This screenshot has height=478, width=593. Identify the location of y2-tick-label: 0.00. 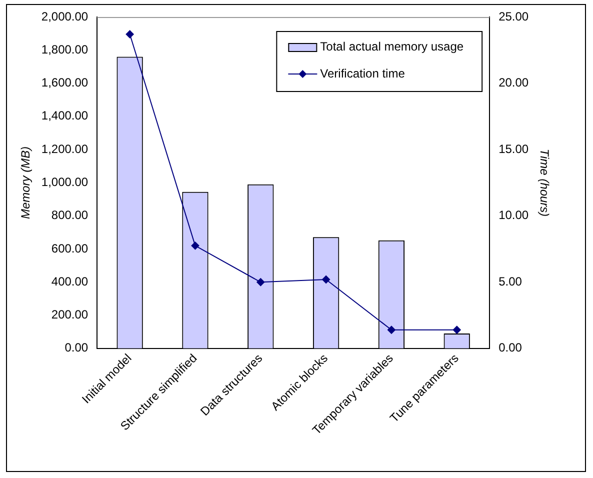
(510, 347).